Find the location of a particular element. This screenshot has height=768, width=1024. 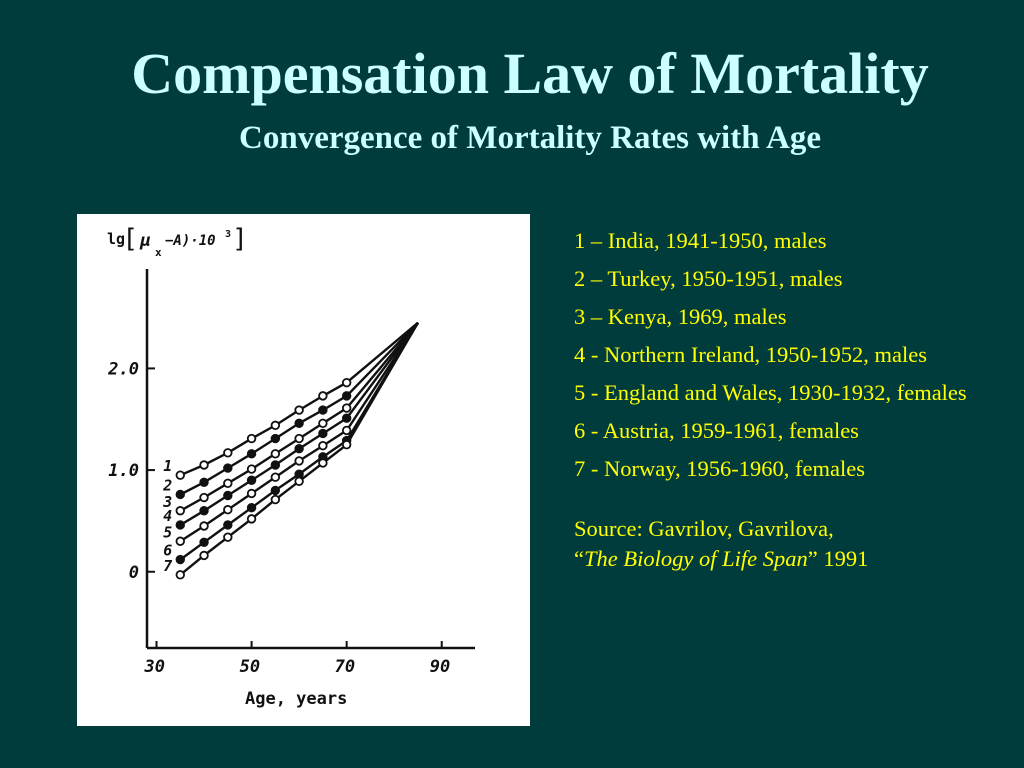

x-tick-label: 90 is located at coordinates (440, 667).